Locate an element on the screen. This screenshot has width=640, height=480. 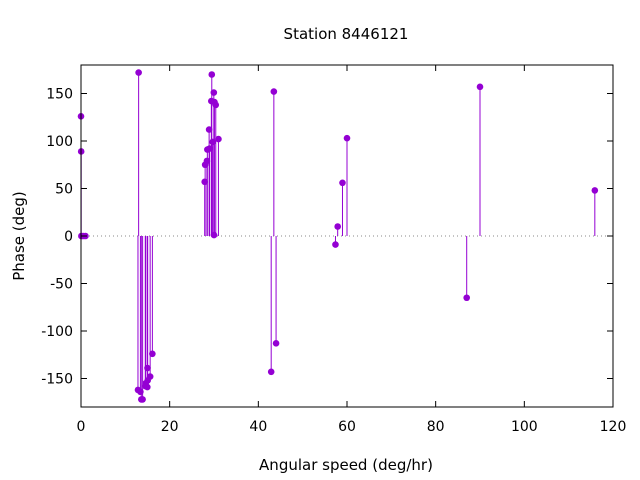
x-tick-label: 40 is located at coordinates (258, 427).